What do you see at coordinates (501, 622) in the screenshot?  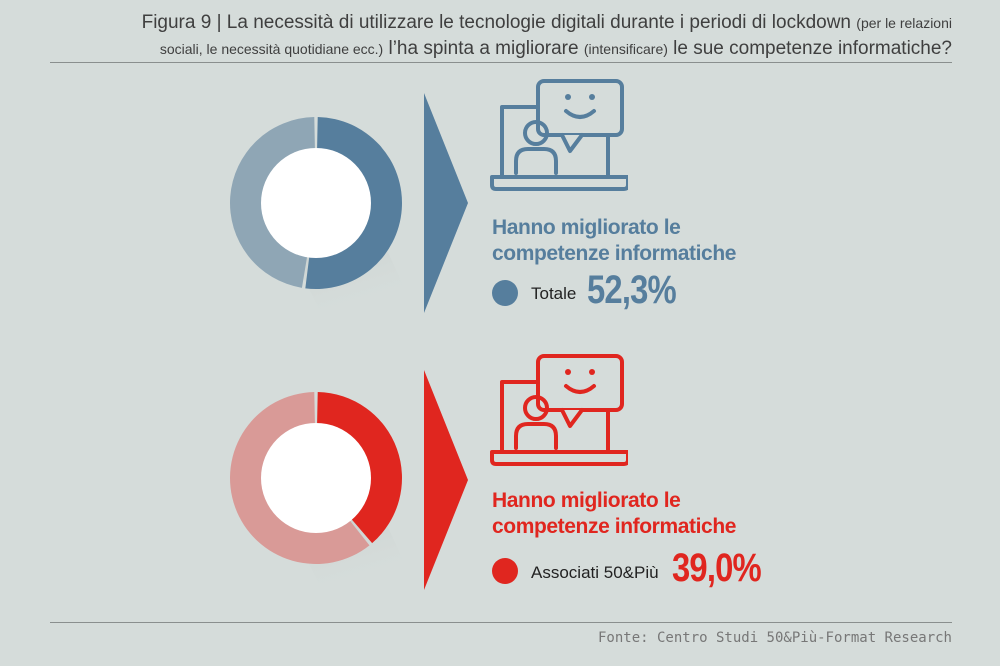 I see `footer-divider` at bounding box center [501, 622].